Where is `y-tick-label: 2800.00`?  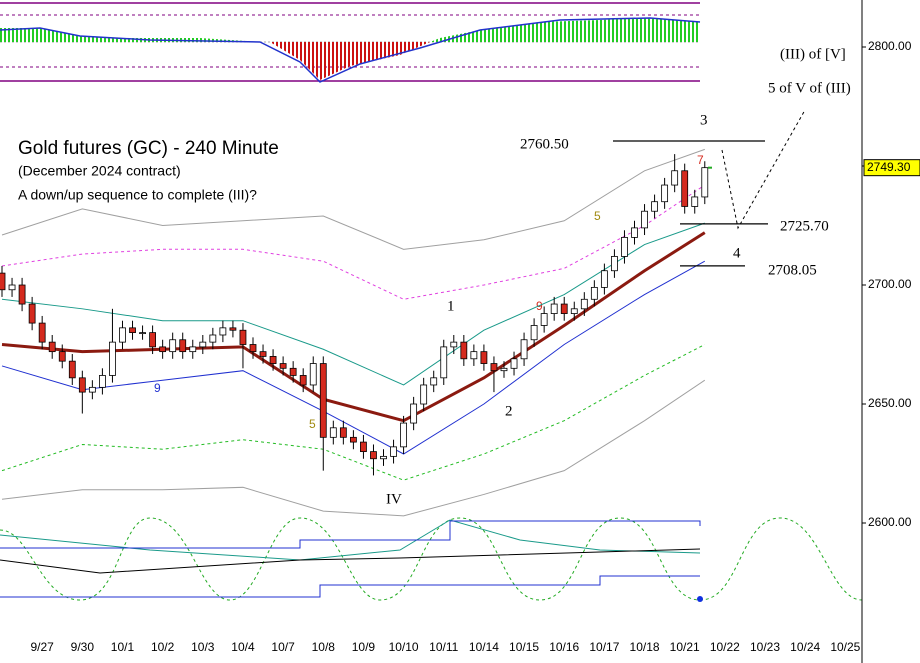
y-tick-label: 2800.00 is located at coordinates (890, 46).